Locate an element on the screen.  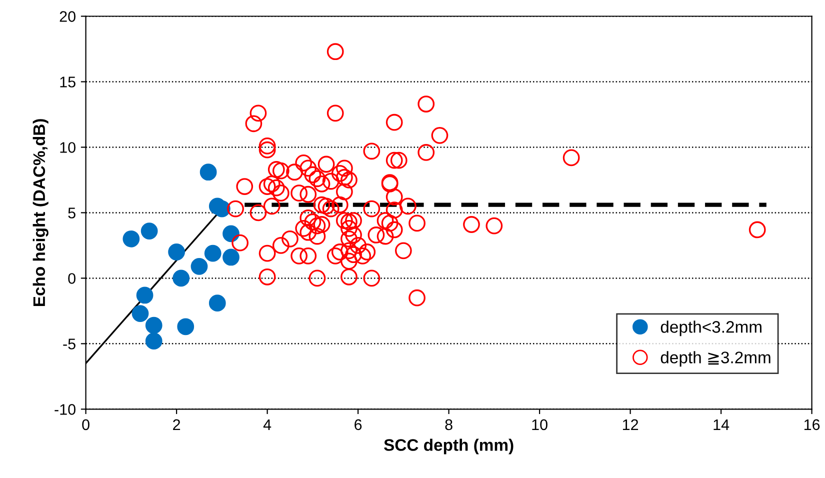
x-tick-label: 16 is located at coordinates (812, 424).